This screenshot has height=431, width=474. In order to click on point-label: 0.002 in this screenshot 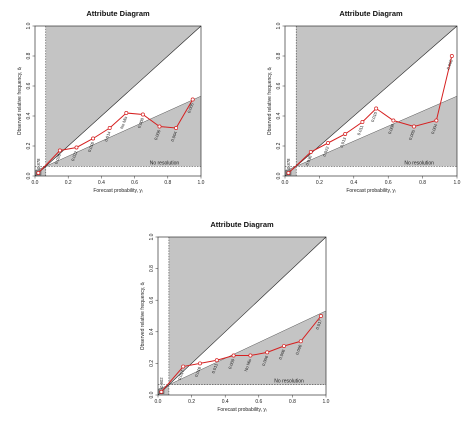, I will do `click(449, 64)`.